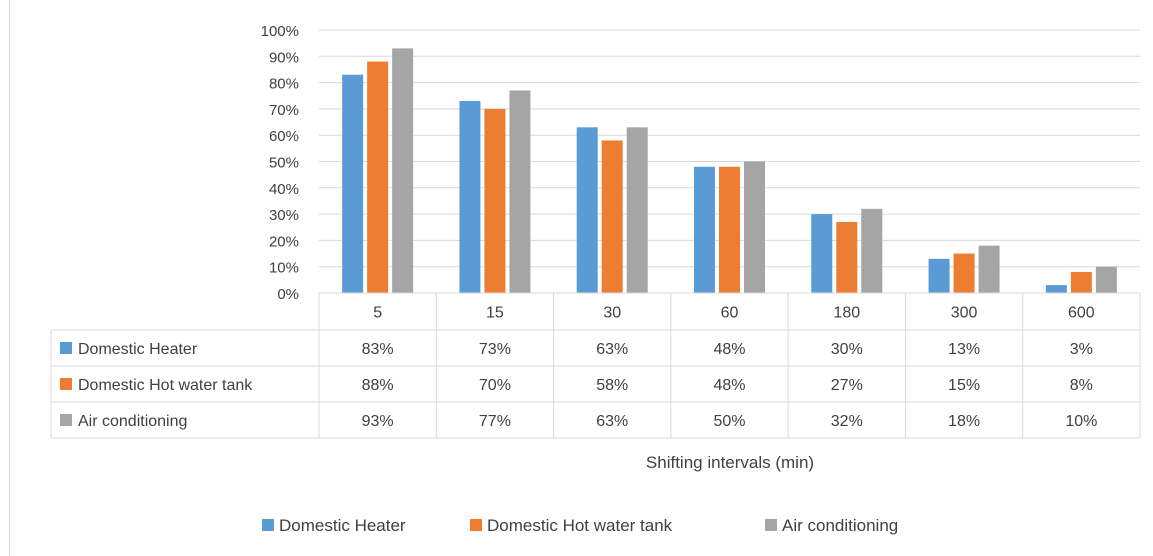  Describe the element at coordinates (730, 462) in the screenshot. I see `x-axis-title: Shifting intervals (min)` at that location.